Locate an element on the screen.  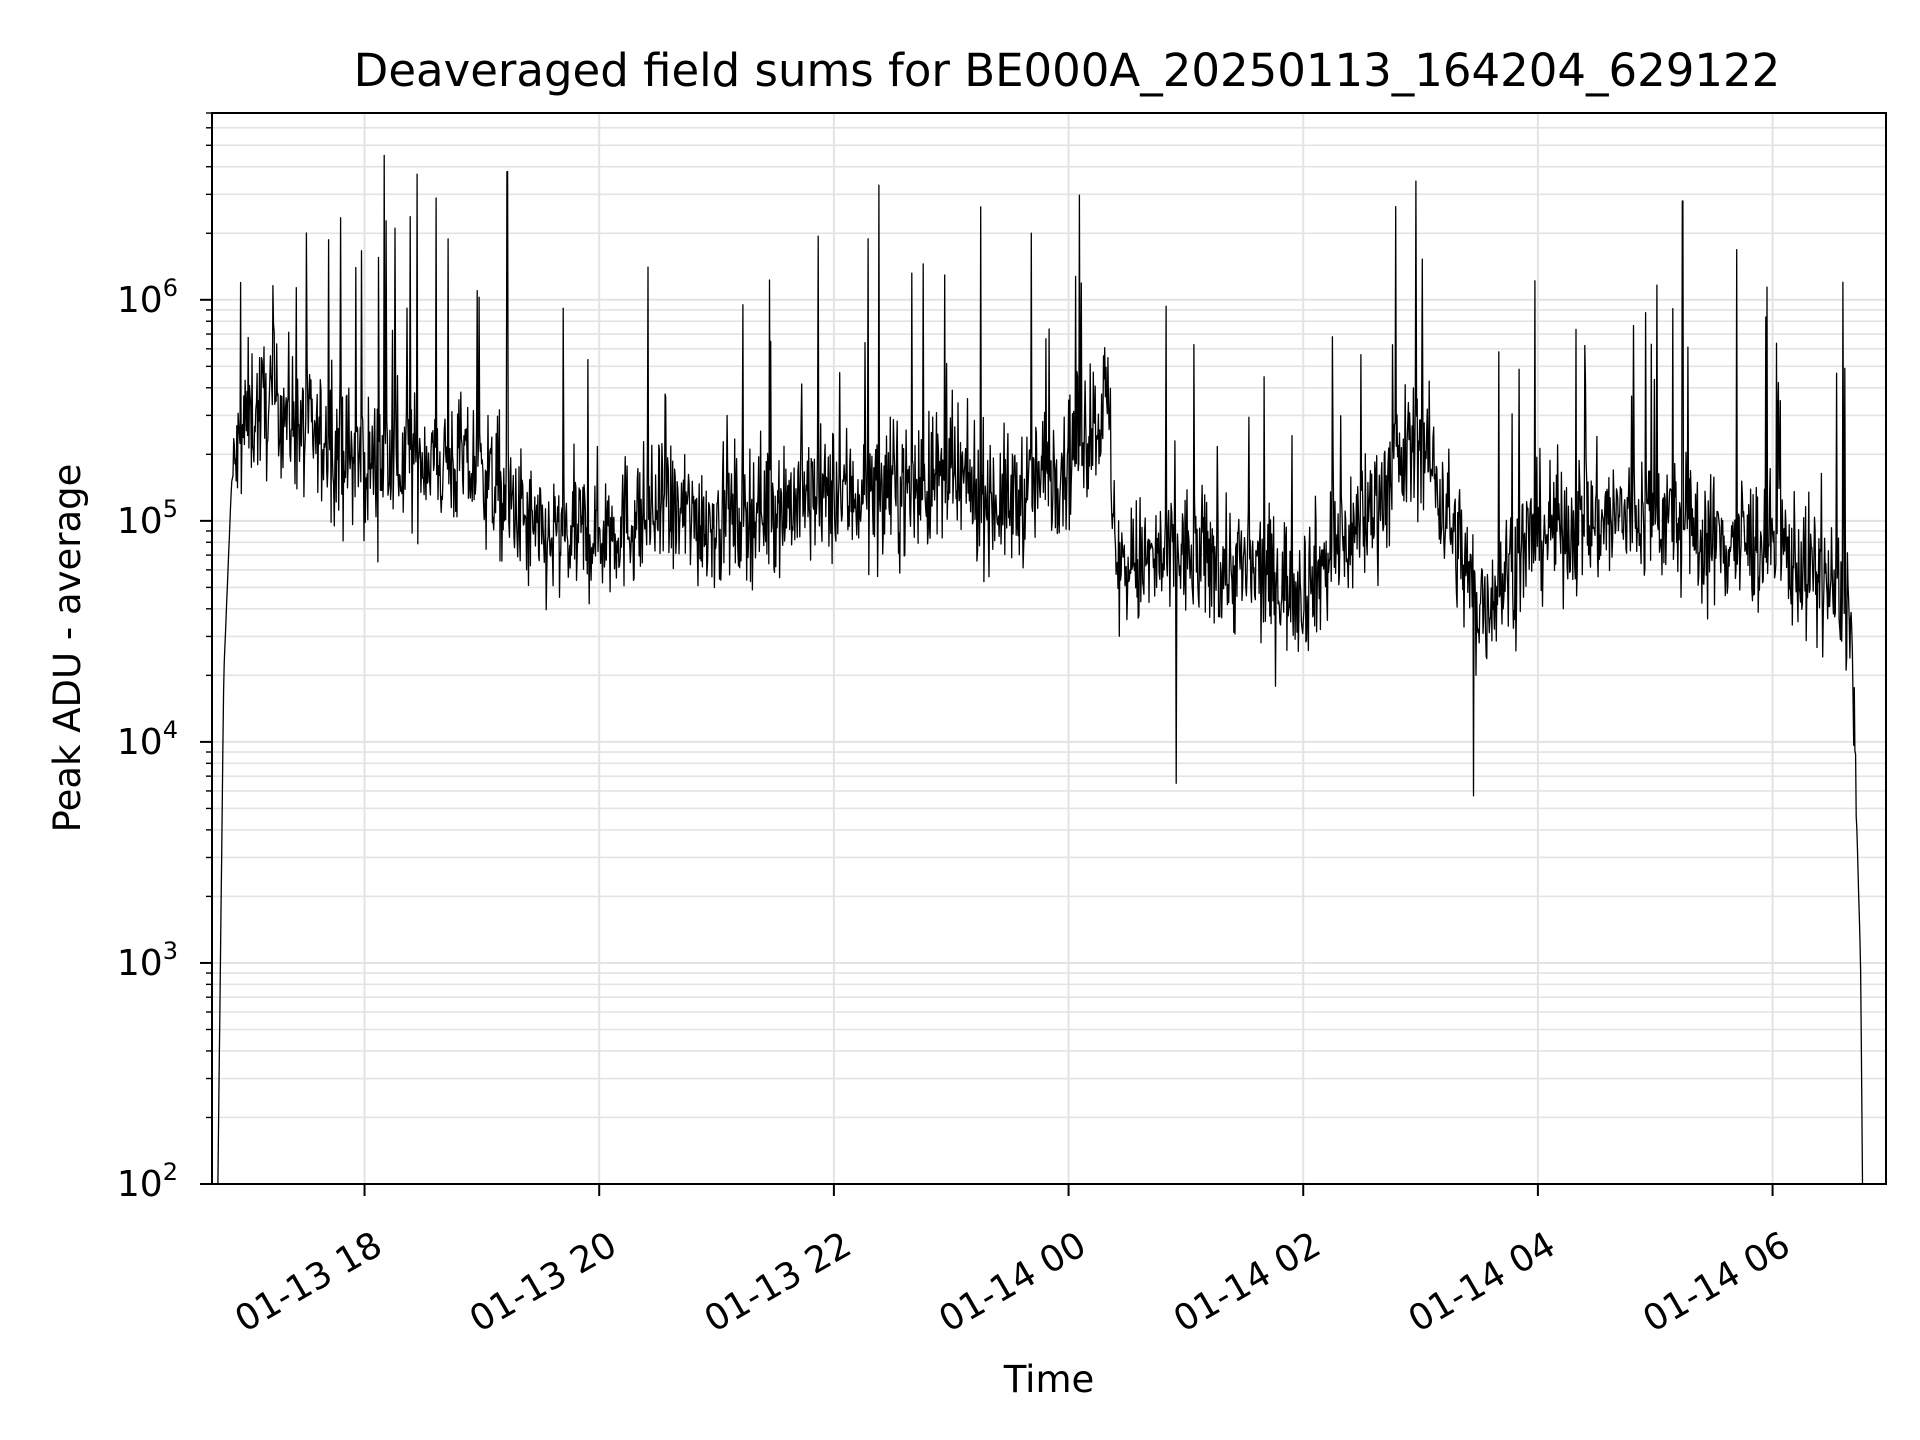
y-tick-label: 10³ is located at coordinates (147, 960).